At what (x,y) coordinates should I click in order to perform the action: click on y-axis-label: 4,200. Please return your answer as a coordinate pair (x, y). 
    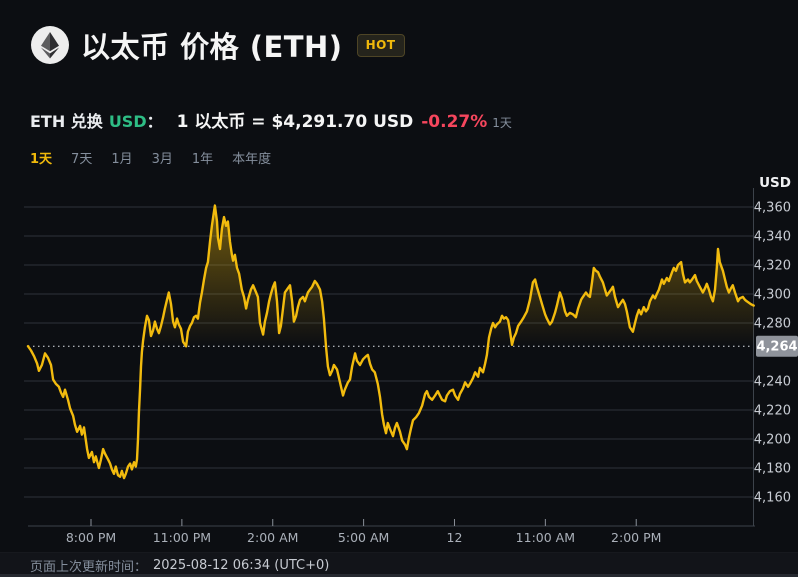
    Looking at the image, I should click on (772, 440).